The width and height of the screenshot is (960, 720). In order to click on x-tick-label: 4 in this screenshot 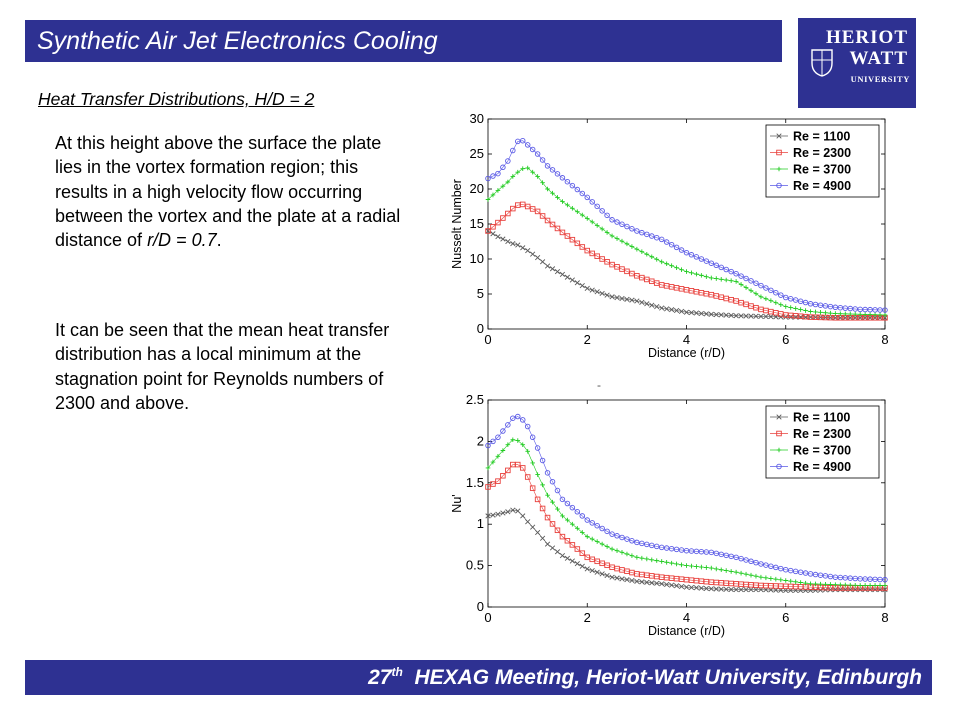, I will do `click(686, 339)`.